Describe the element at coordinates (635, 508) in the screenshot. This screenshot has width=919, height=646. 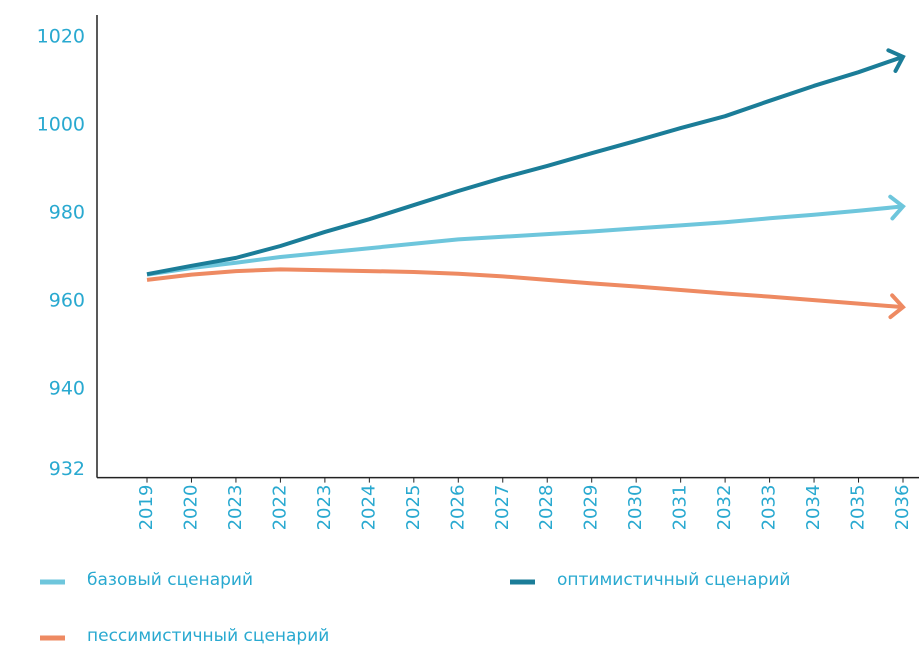
I see `x-tick-label: 2030` at that location.